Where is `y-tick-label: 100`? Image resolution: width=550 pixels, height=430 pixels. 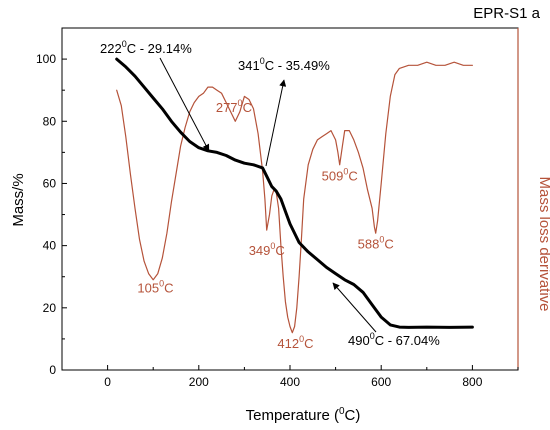
y-tick-label: 100 is located at coordinates (46, 59).